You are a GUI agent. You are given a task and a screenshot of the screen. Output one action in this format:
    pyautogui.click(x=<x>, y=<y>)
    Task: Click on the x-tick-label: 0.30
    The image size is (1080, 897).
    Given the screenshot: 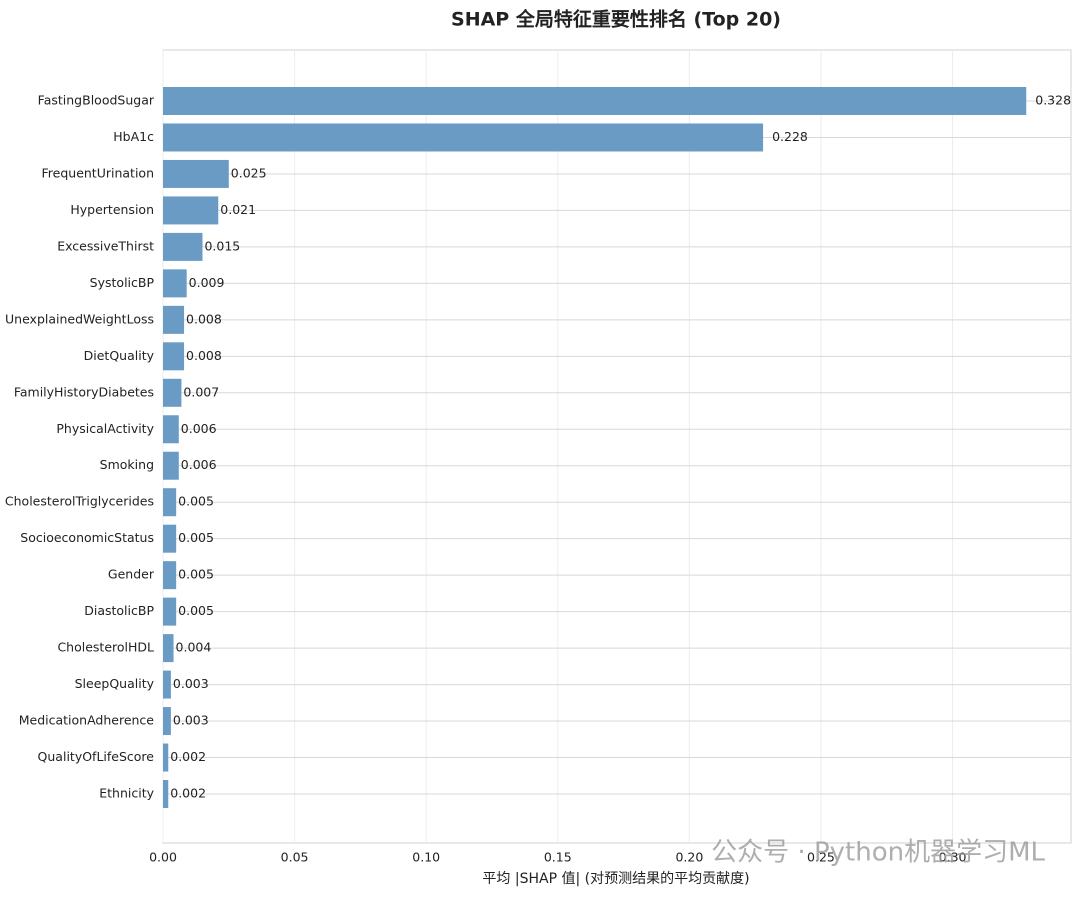 What is the action you would take?
    pyautogui.click(x=953, y=857)
    